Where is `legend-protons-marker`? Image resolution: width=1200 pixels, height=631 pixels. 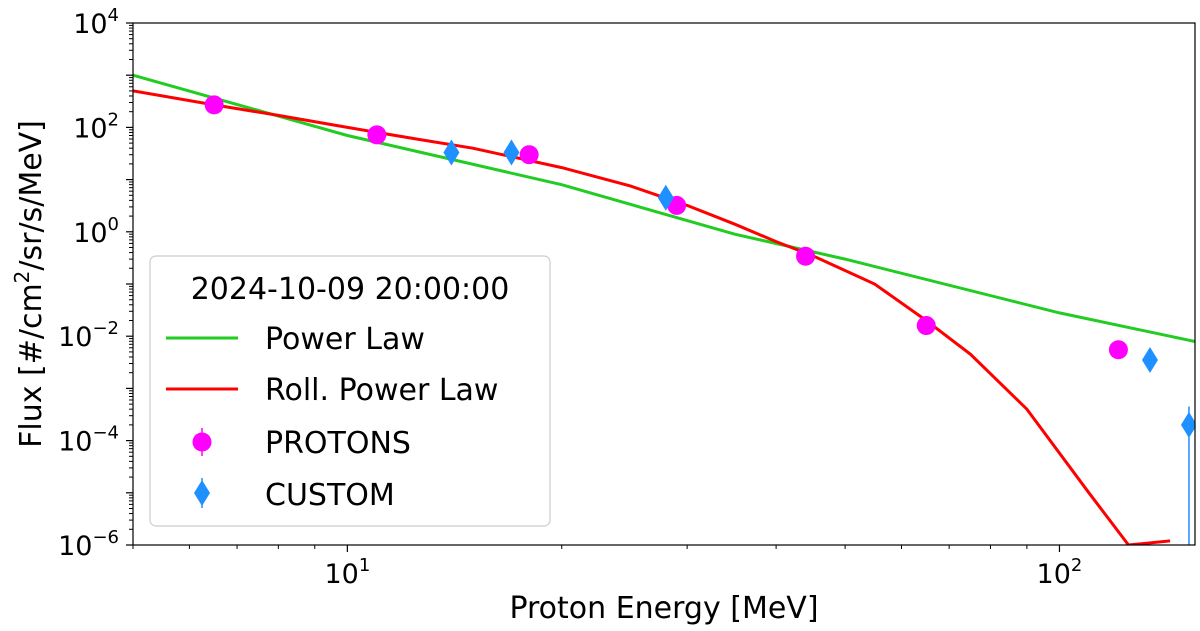
legend-protons-marker is located at coordinates (202, 442).